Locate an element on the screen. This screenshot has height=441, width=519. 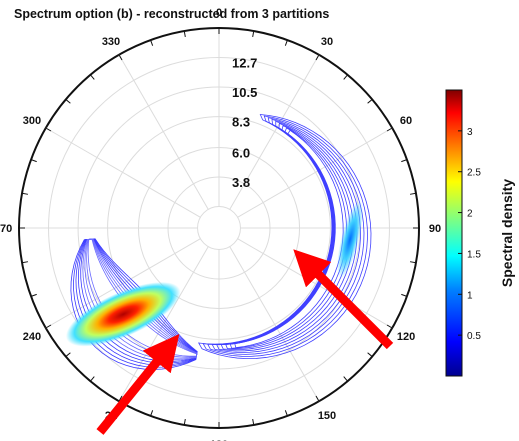
radial-labels: 3.8 6.0 8.3 10.5 12.7 is located at coordinates (244, 123).